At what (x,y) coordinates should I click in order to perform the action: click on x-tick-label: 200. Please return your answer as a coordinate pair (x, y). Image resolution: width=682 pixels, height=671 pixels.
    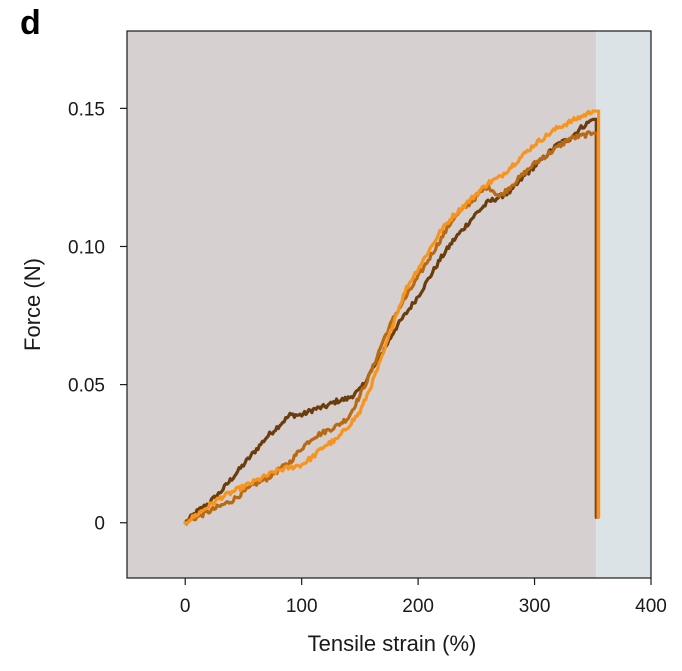
    Looking at the image, I should click on (418, 606).